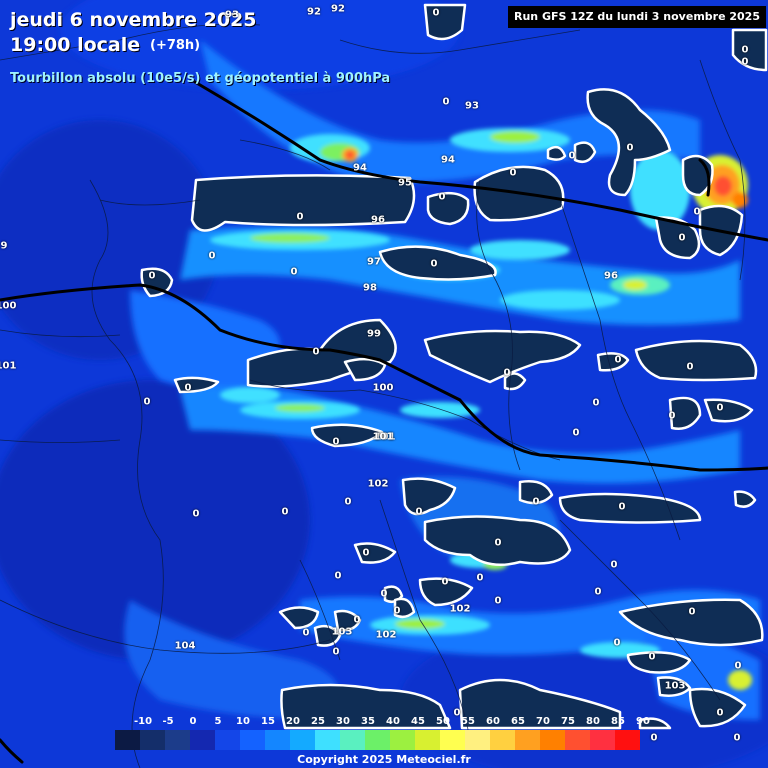 The image size is (768, 768). Describe the element at coordinates (143, 721) in the screenshot. I see `color-scale-tick: -10` at that location.